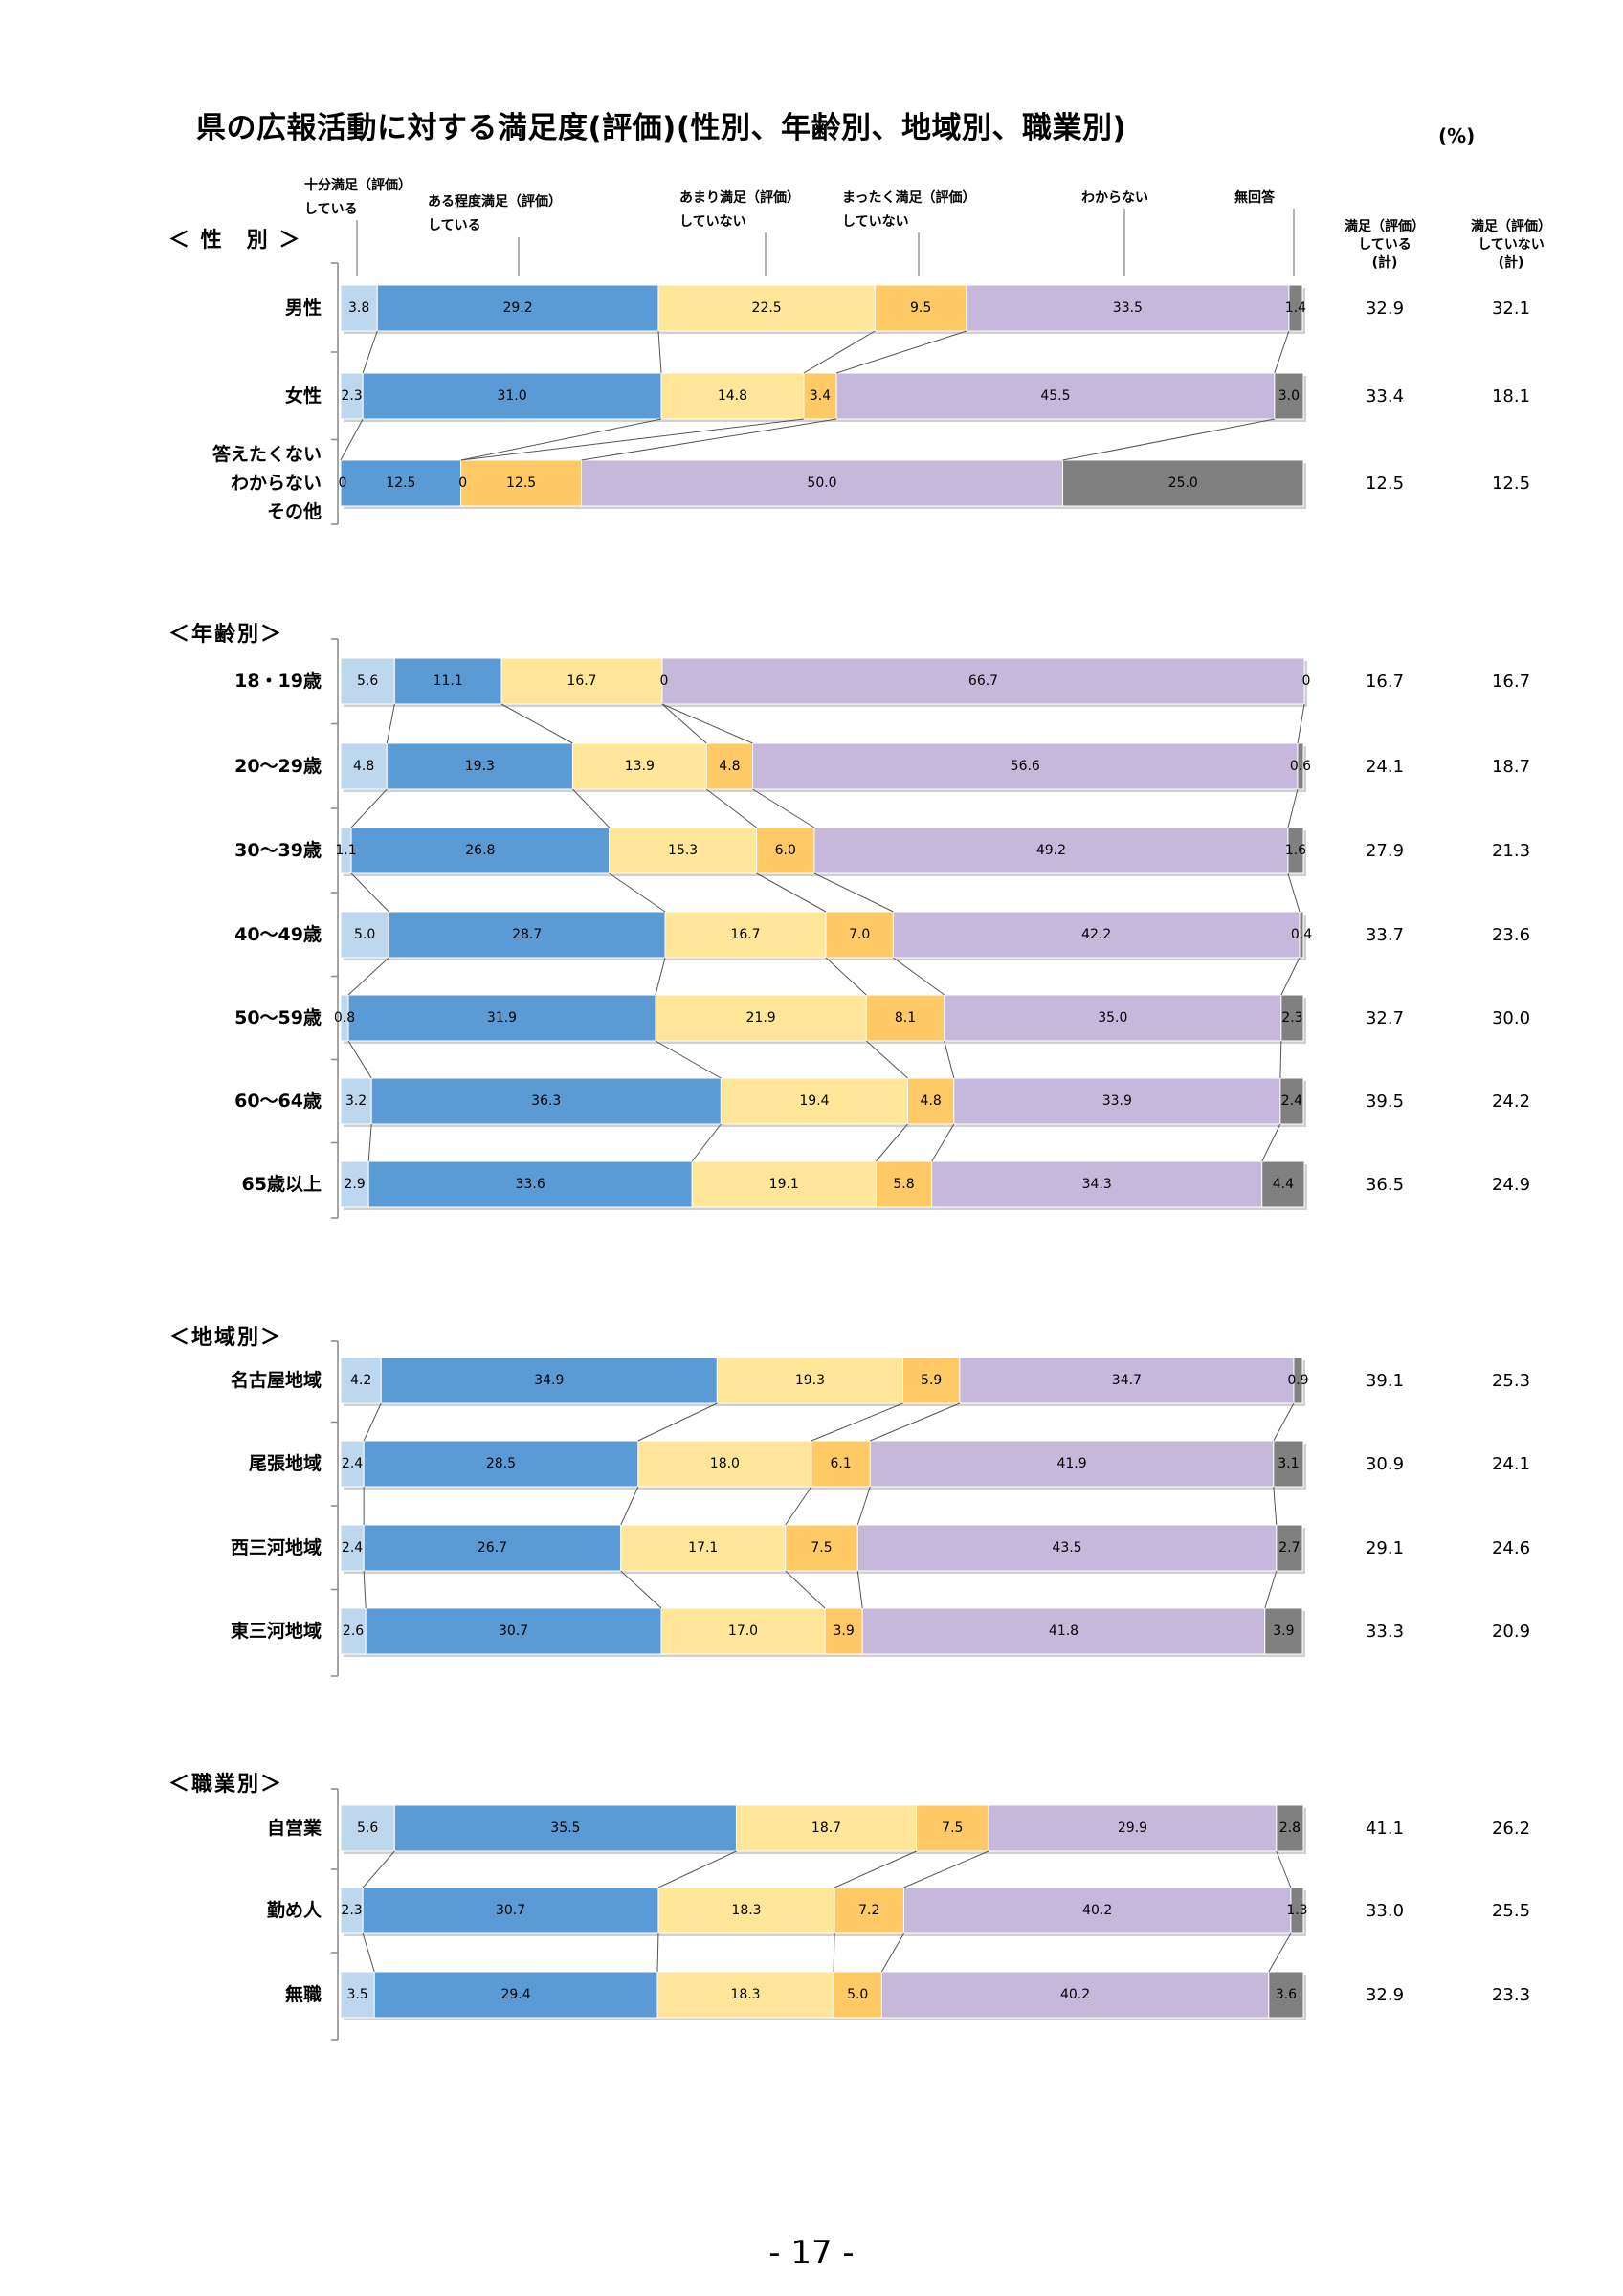 The width and height of the screenshot is (1623, 2296). Describe the element at coordinates (1063, 1631) in the screenshot. I see `data-label: 41.8` at that location.